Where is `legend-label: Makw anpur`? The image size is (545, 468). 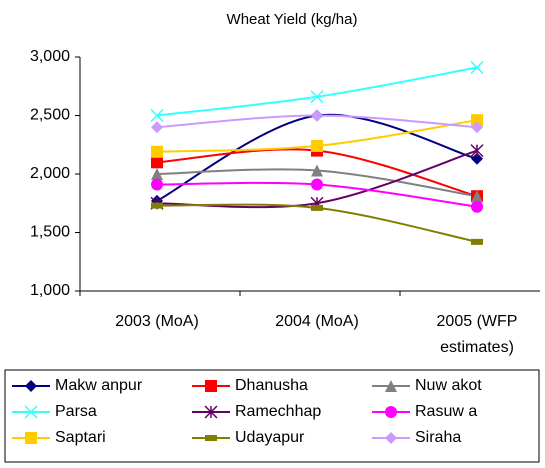
legend-label: Makw anpur is located at coordinates (99, 385).